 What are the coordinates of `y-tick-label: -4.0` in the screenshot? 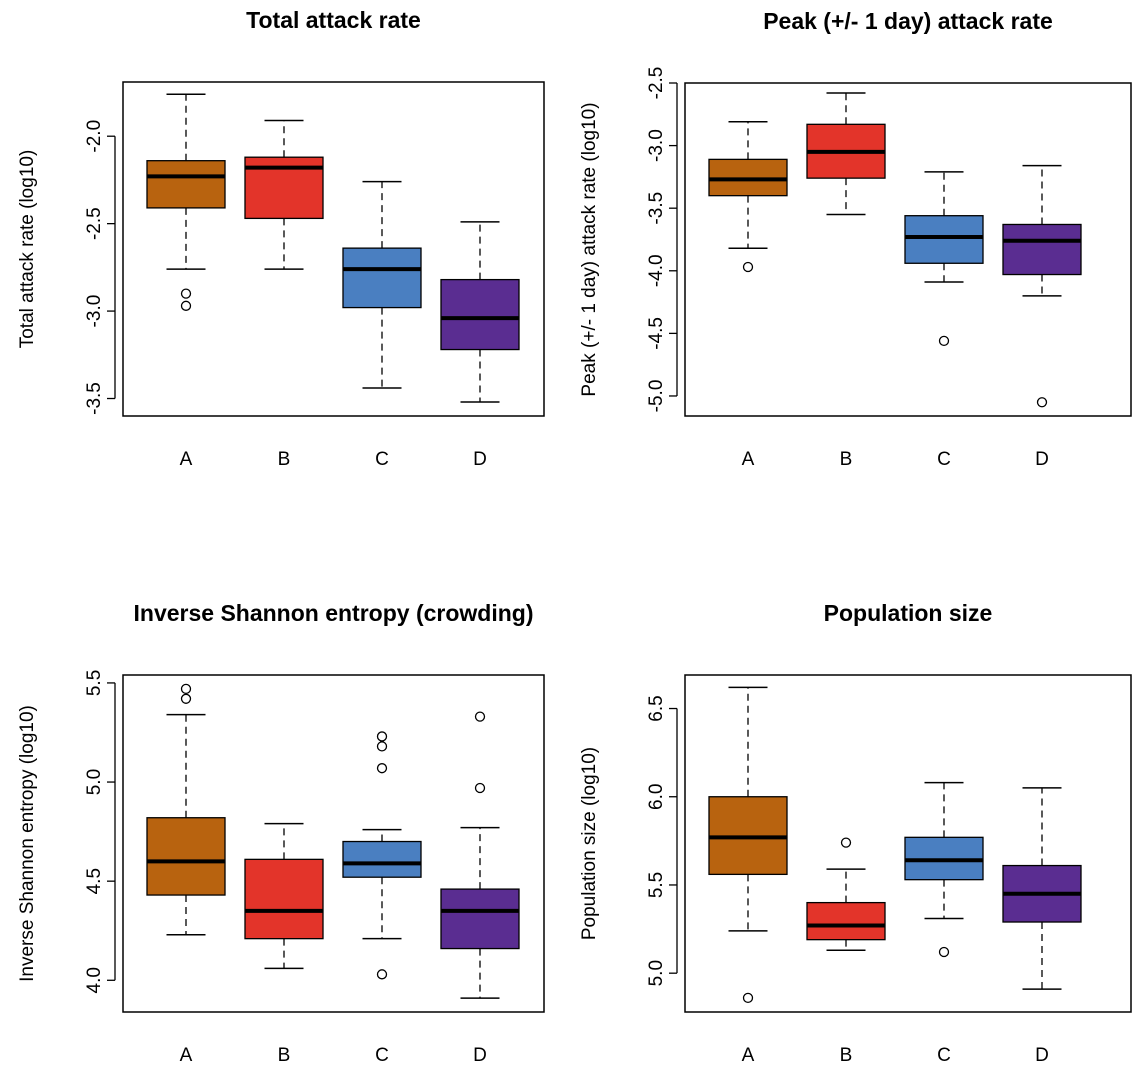 It's located at (656, 270).